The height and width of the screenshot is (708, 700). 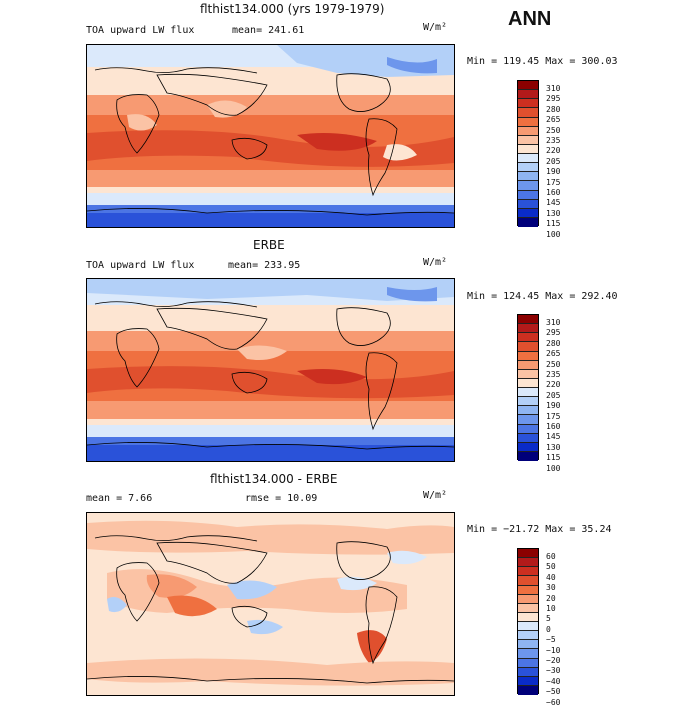 What do you see at coordinates (553, 151) in the screenshot?
I see `panel-1-tick: 220` at bounding box center [553, 151].